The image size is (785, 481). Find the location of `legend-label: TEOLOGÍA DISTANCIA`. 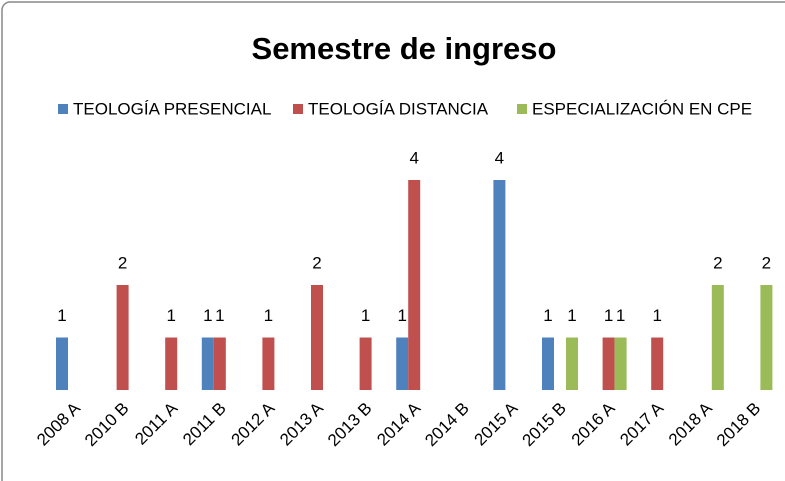

legend-label: TEOLOGÍA DISTANCIA is located at coordinates (398, 108).